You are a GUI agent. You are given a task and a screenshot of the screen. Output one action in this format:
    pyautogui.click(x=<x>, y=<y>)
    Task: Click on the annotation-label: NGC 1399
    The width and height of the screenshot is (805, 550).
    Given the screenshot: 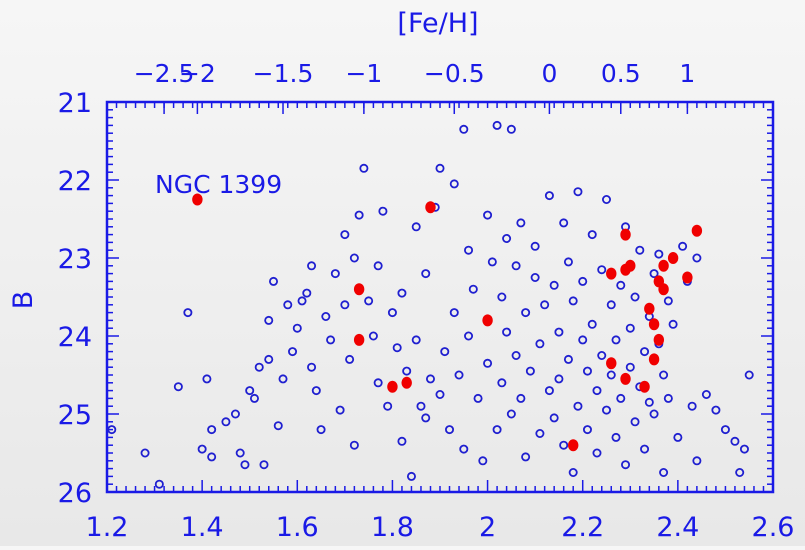 What is the action you would take?
    pyautogui.click(x=218, y=184)
    